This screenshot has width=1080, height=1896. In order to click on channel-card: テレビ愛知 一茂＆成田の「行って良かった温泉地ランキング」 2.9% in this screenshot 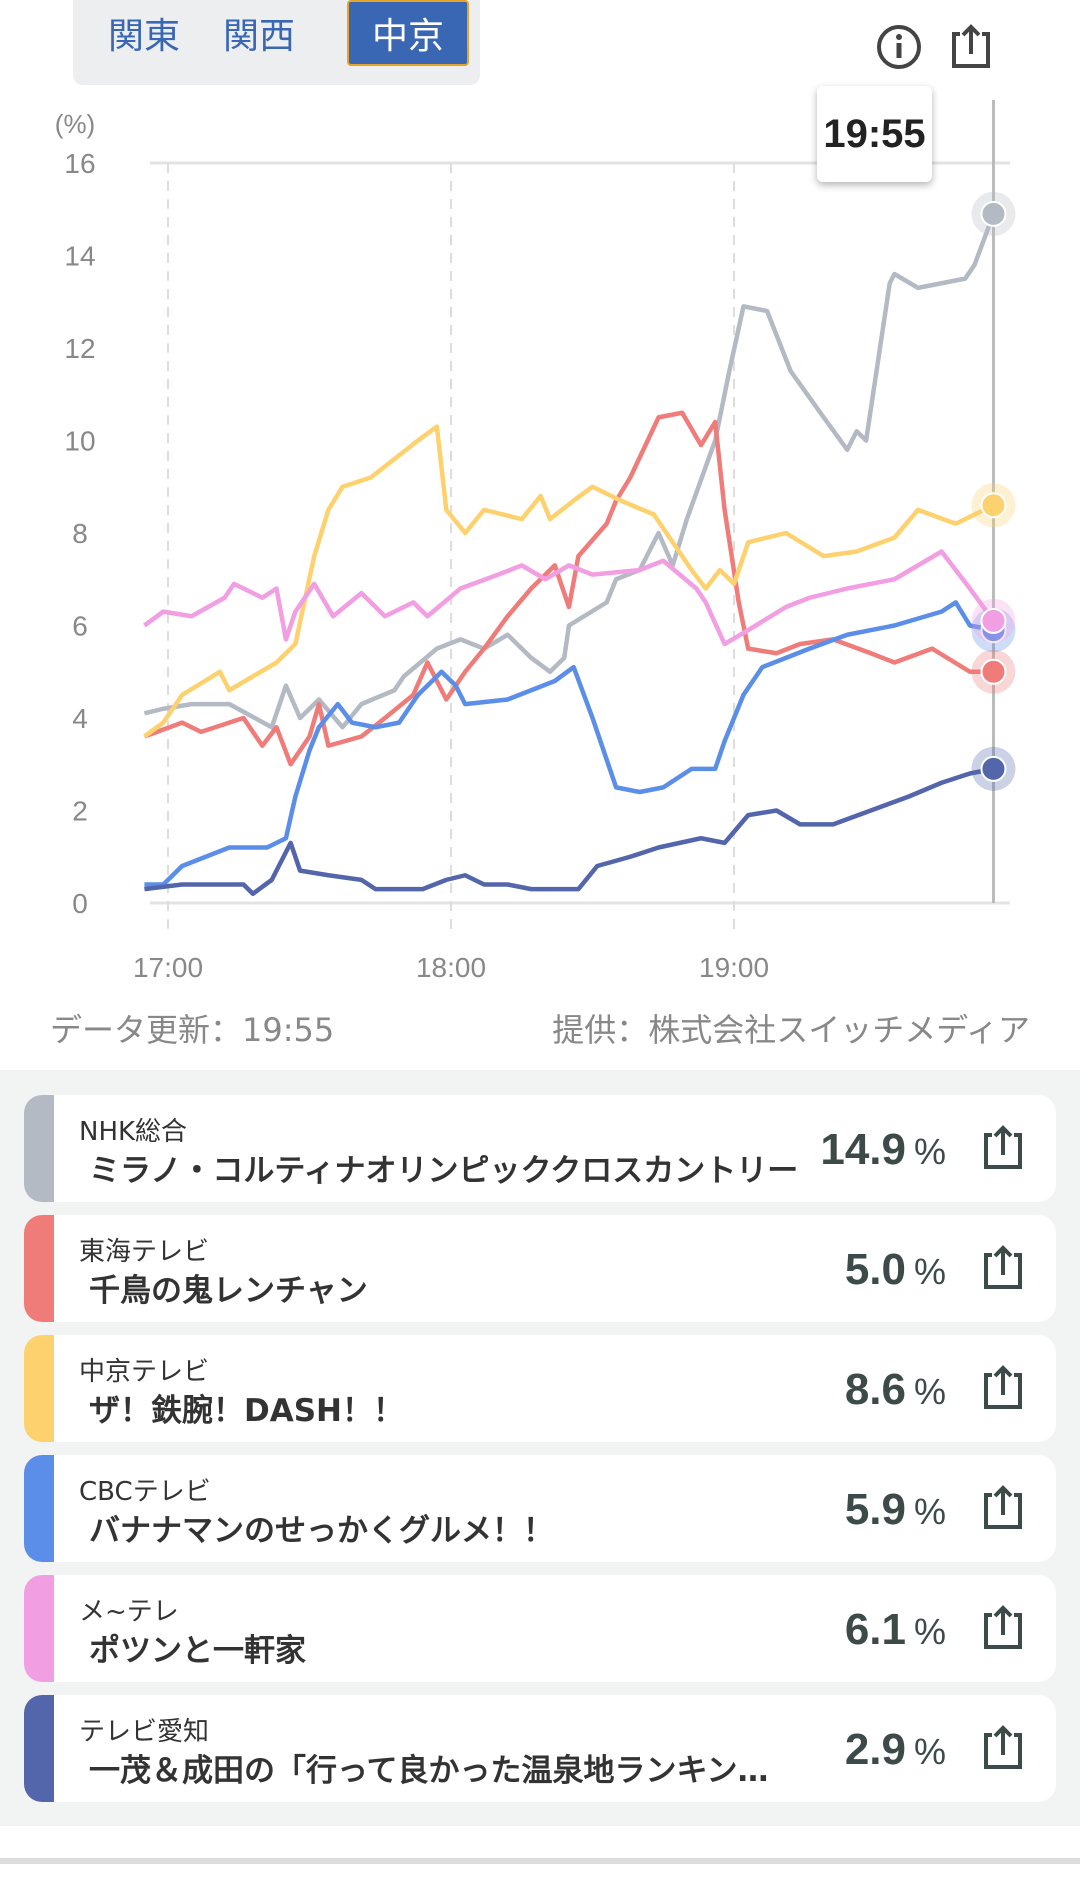, I will do `click(540, 1748)`.